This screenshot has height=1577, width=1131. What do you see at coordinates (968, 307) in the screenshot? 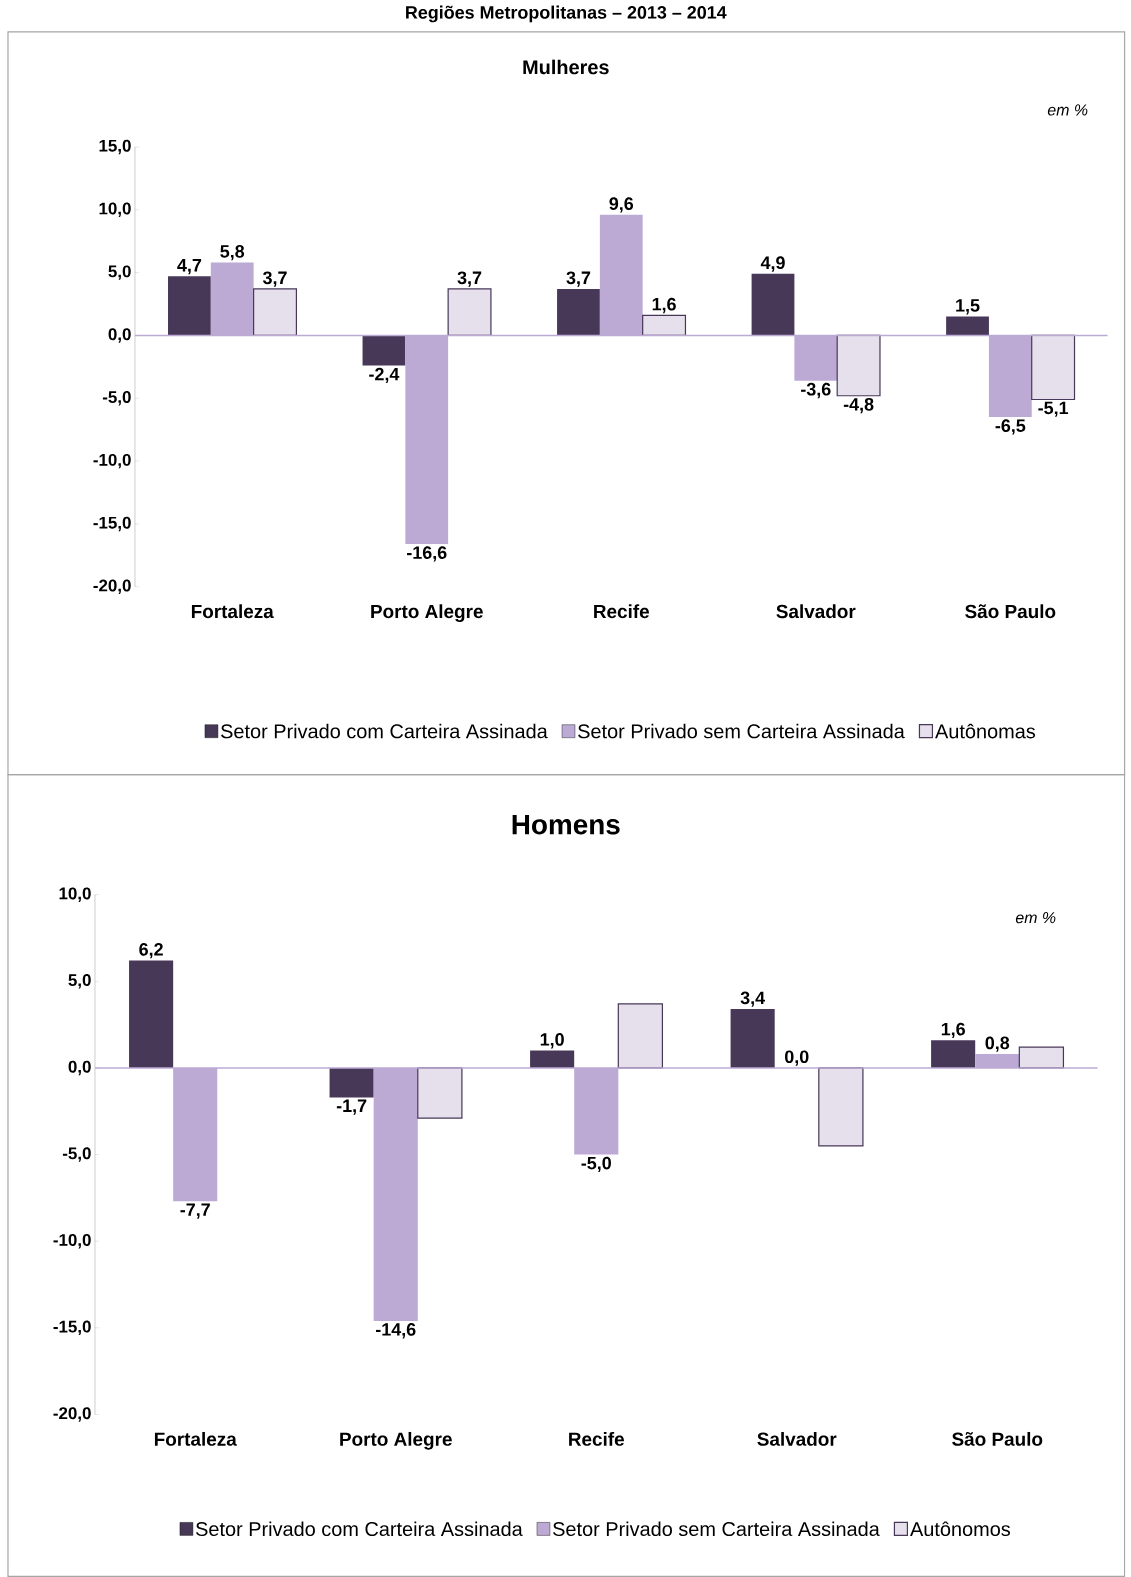
I see `data-label: 1,5` at bounding box center [968, 307].